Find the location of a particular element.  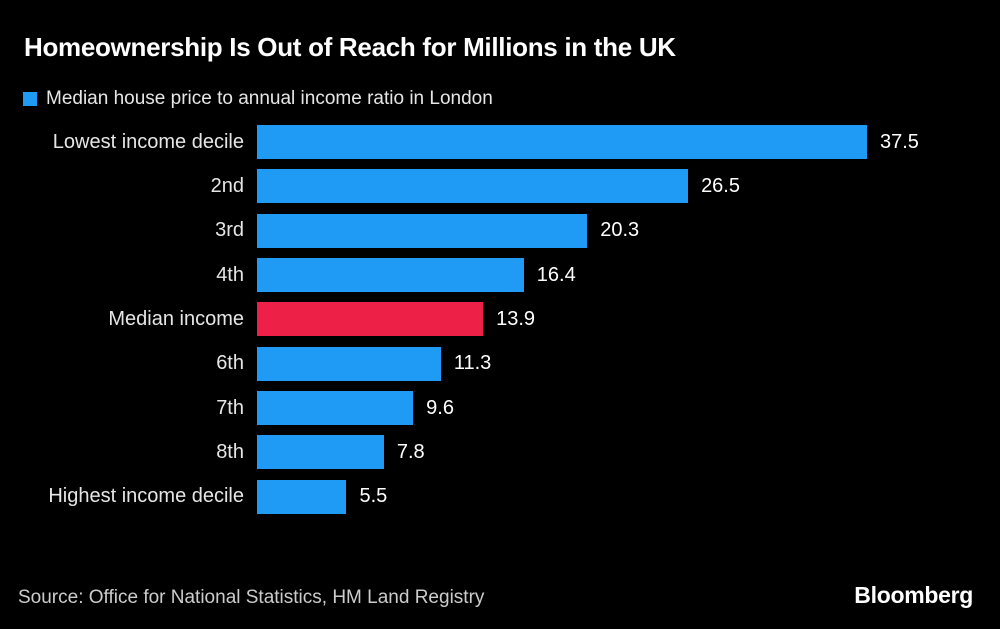

value-label: 16.4 is located at coordinates (556, 274).